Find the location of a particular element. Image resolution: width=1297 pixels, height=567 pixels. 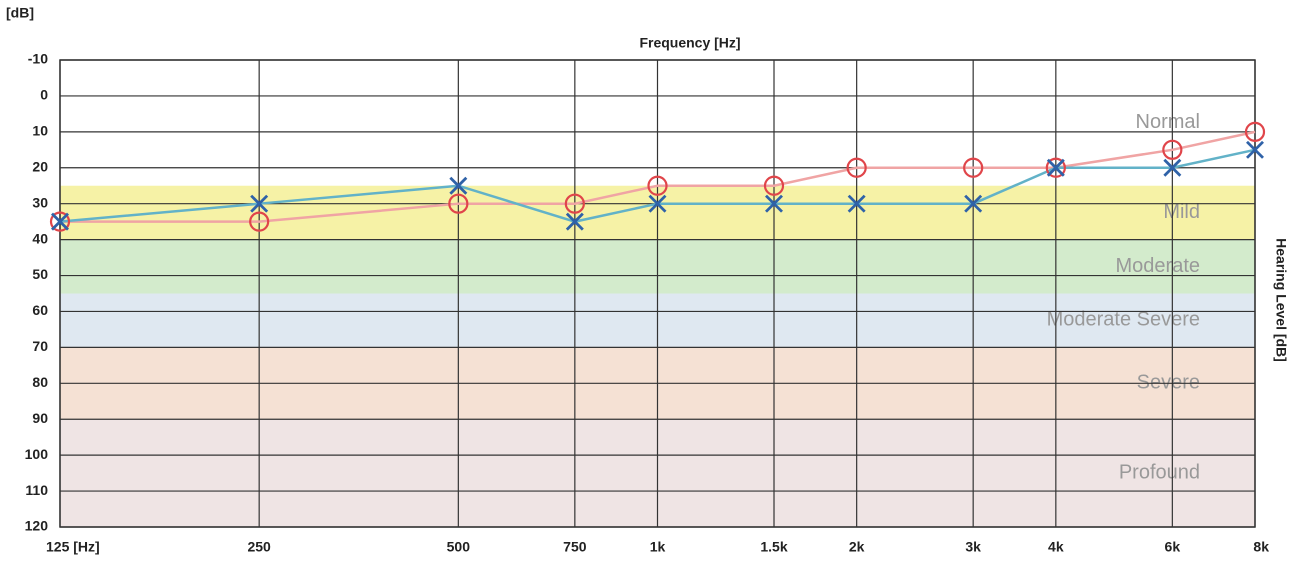

y-tick-label: -10 is located at coordinates (38, 59).